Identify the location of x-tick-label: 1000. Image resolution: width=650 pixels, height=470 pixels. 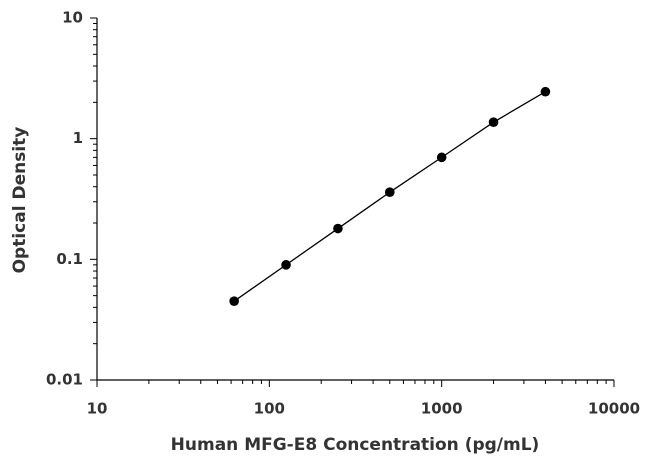
(442, 409).